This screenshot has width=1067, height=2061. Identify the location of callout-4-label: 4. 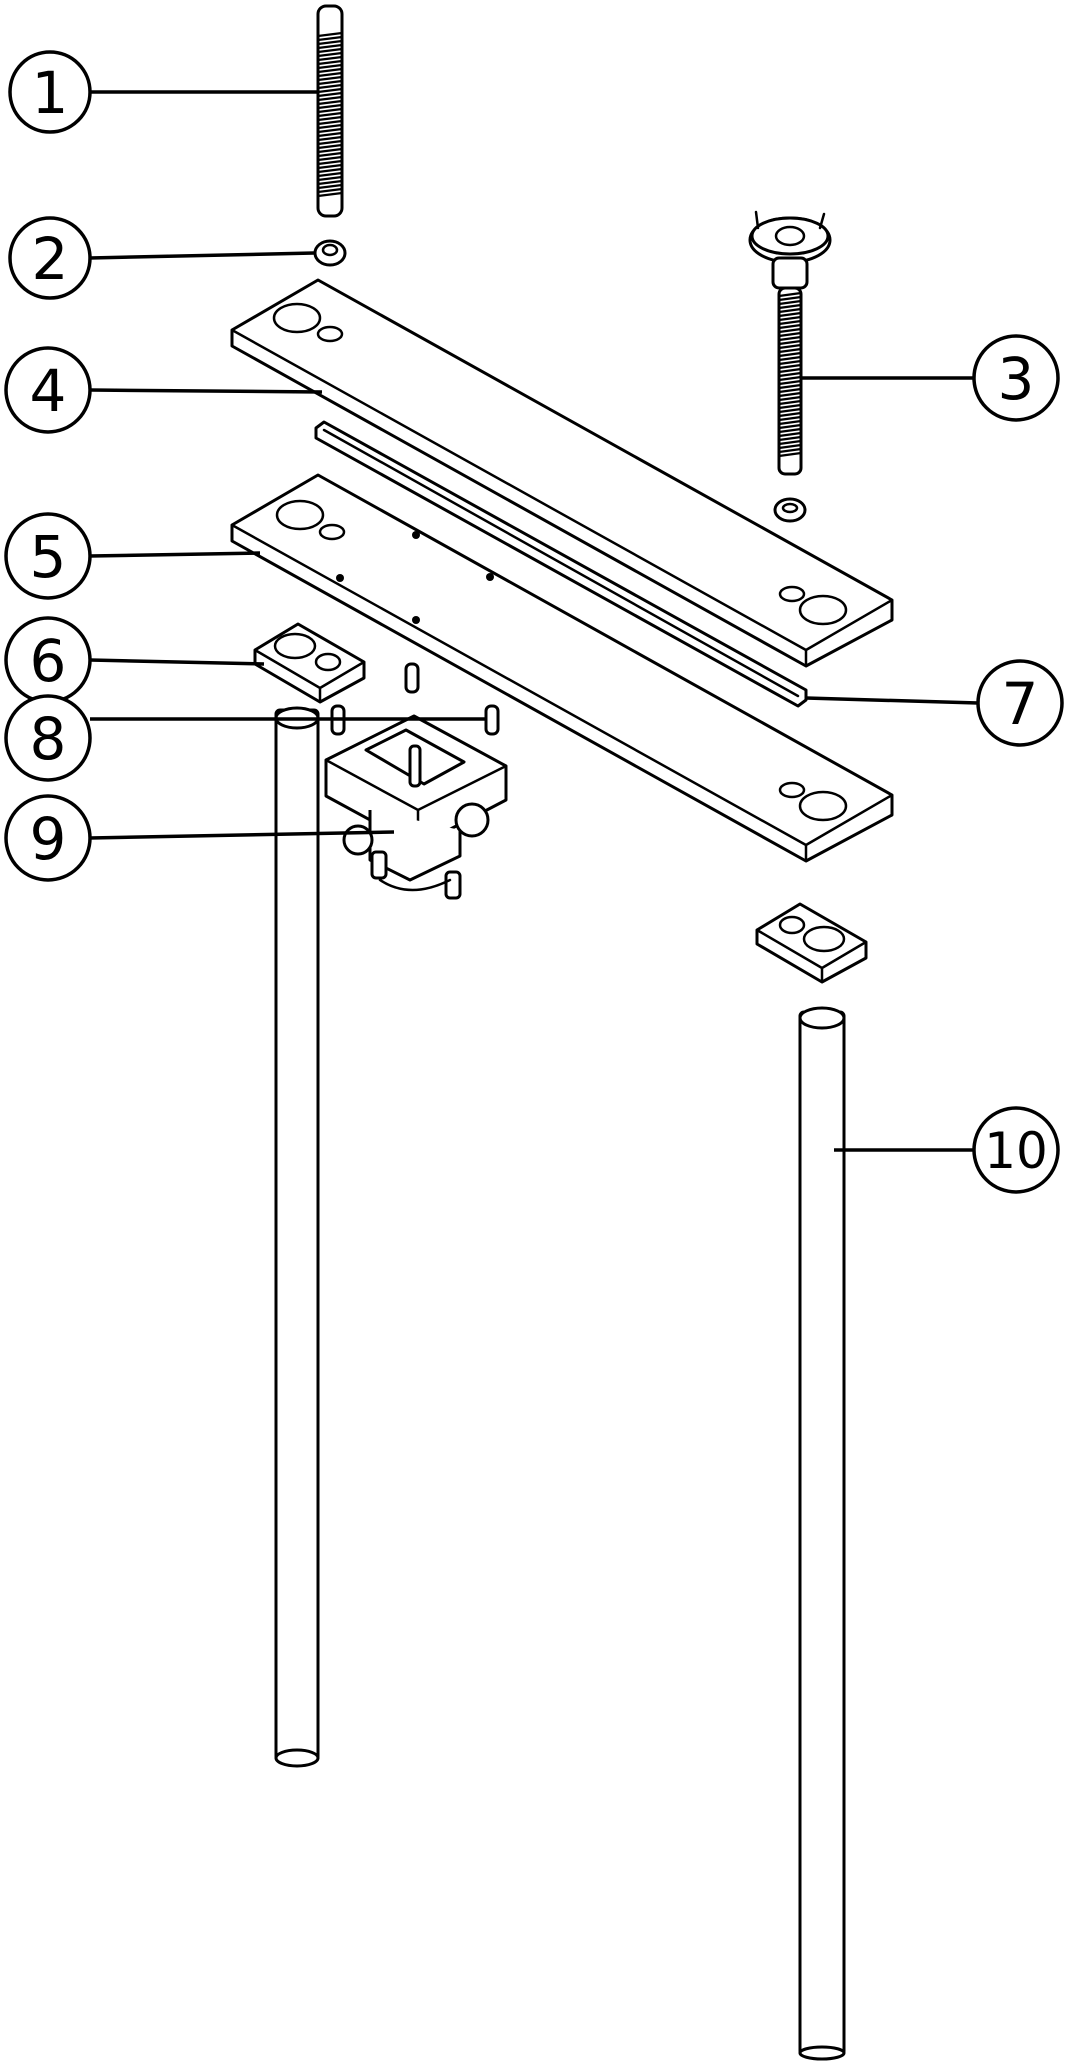
(48, 391).